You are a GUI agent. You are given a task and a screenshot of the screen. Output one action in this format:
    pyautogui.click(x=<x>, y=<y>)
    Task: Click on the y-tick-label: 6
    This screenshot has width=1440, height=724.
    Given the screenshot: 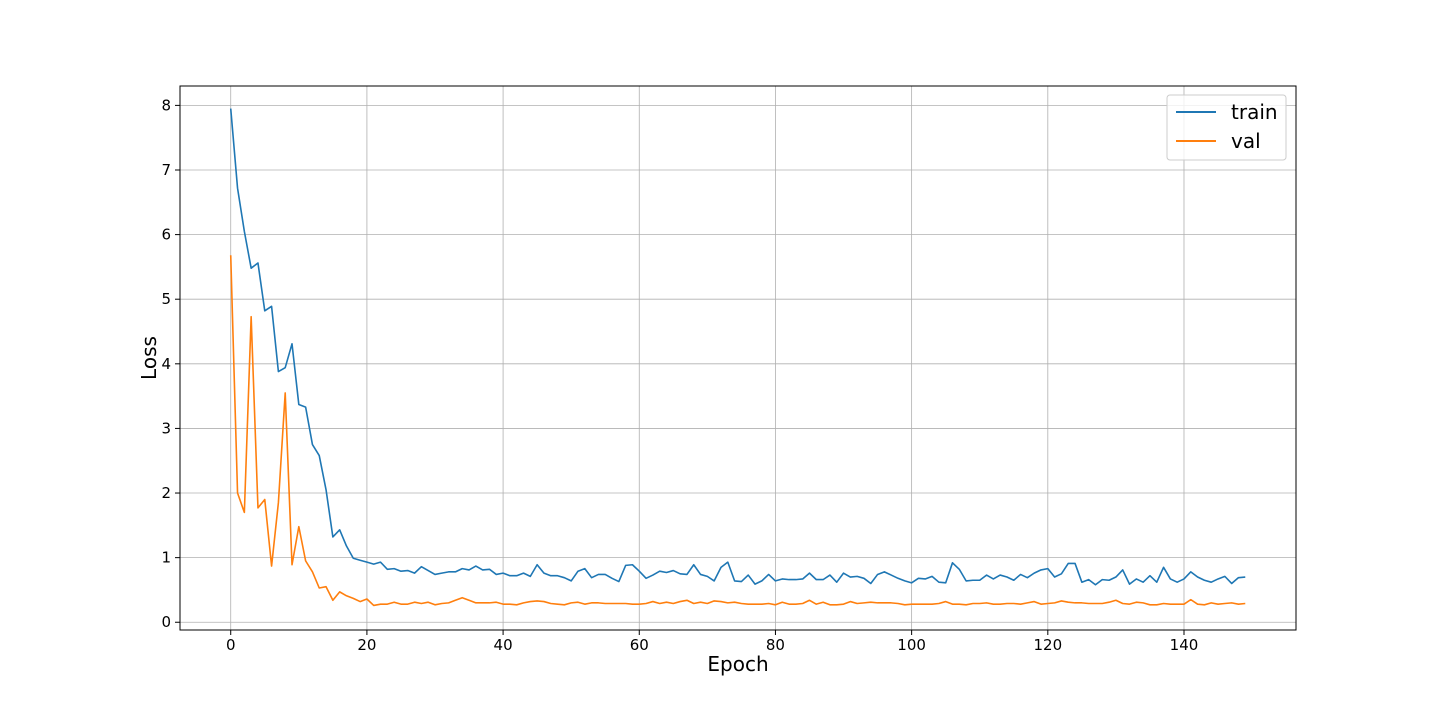 What is the action you would take?
    pyautogui.click(x=166, y=235)
    